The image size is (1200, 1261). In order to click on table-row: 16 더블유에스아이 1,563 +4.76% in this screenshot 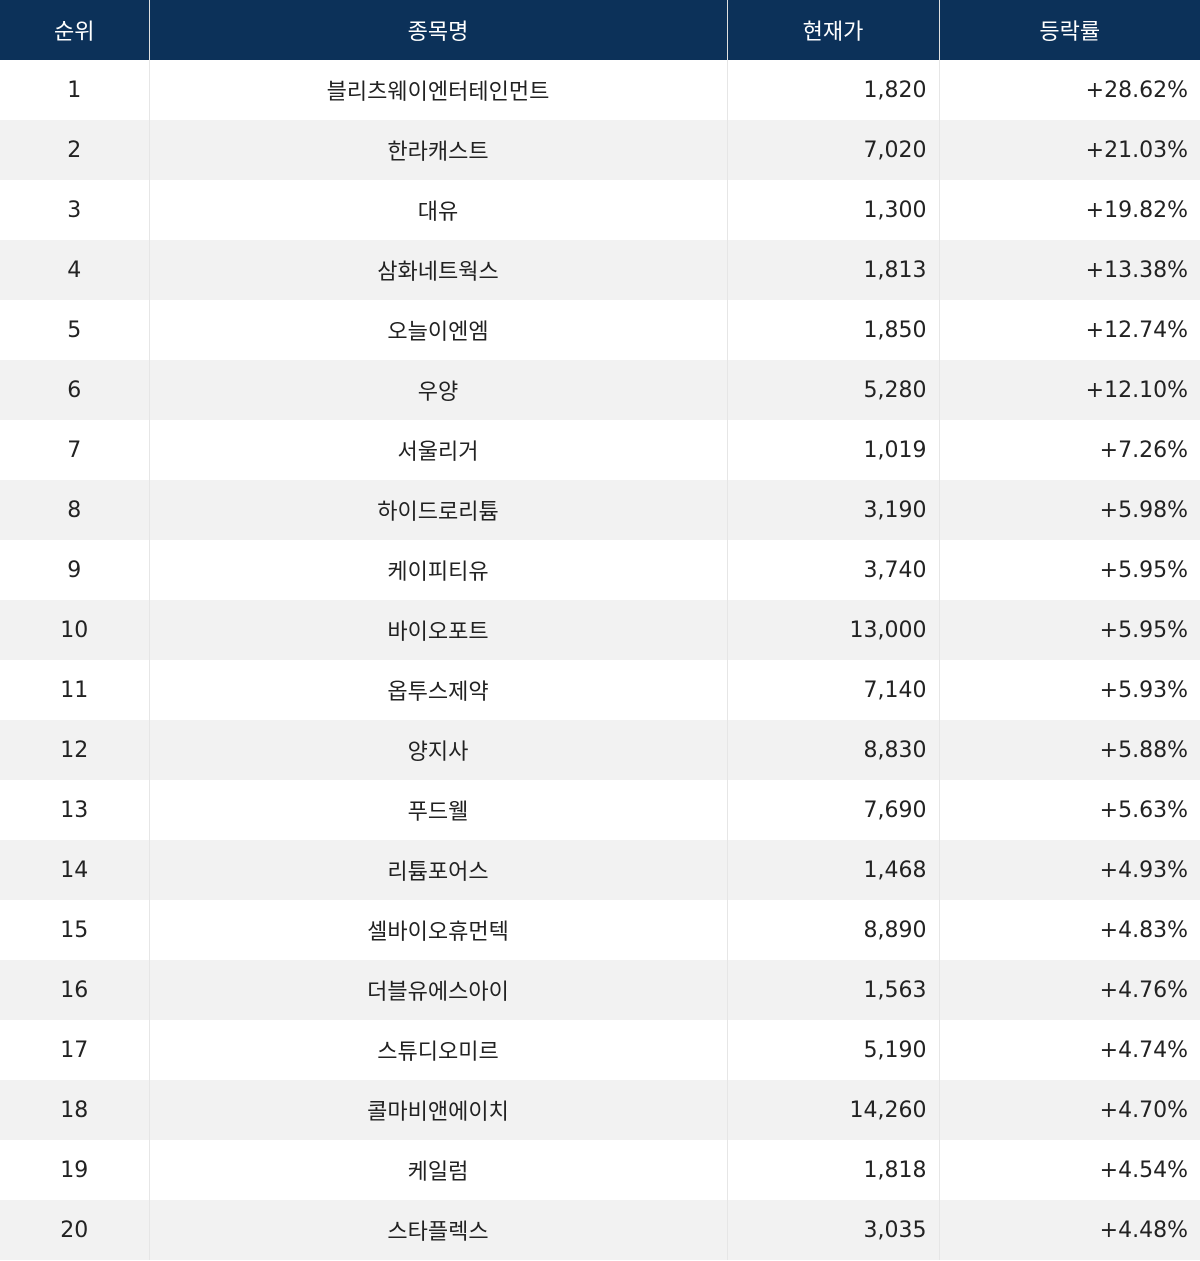, I will do `click(600, 990)`.